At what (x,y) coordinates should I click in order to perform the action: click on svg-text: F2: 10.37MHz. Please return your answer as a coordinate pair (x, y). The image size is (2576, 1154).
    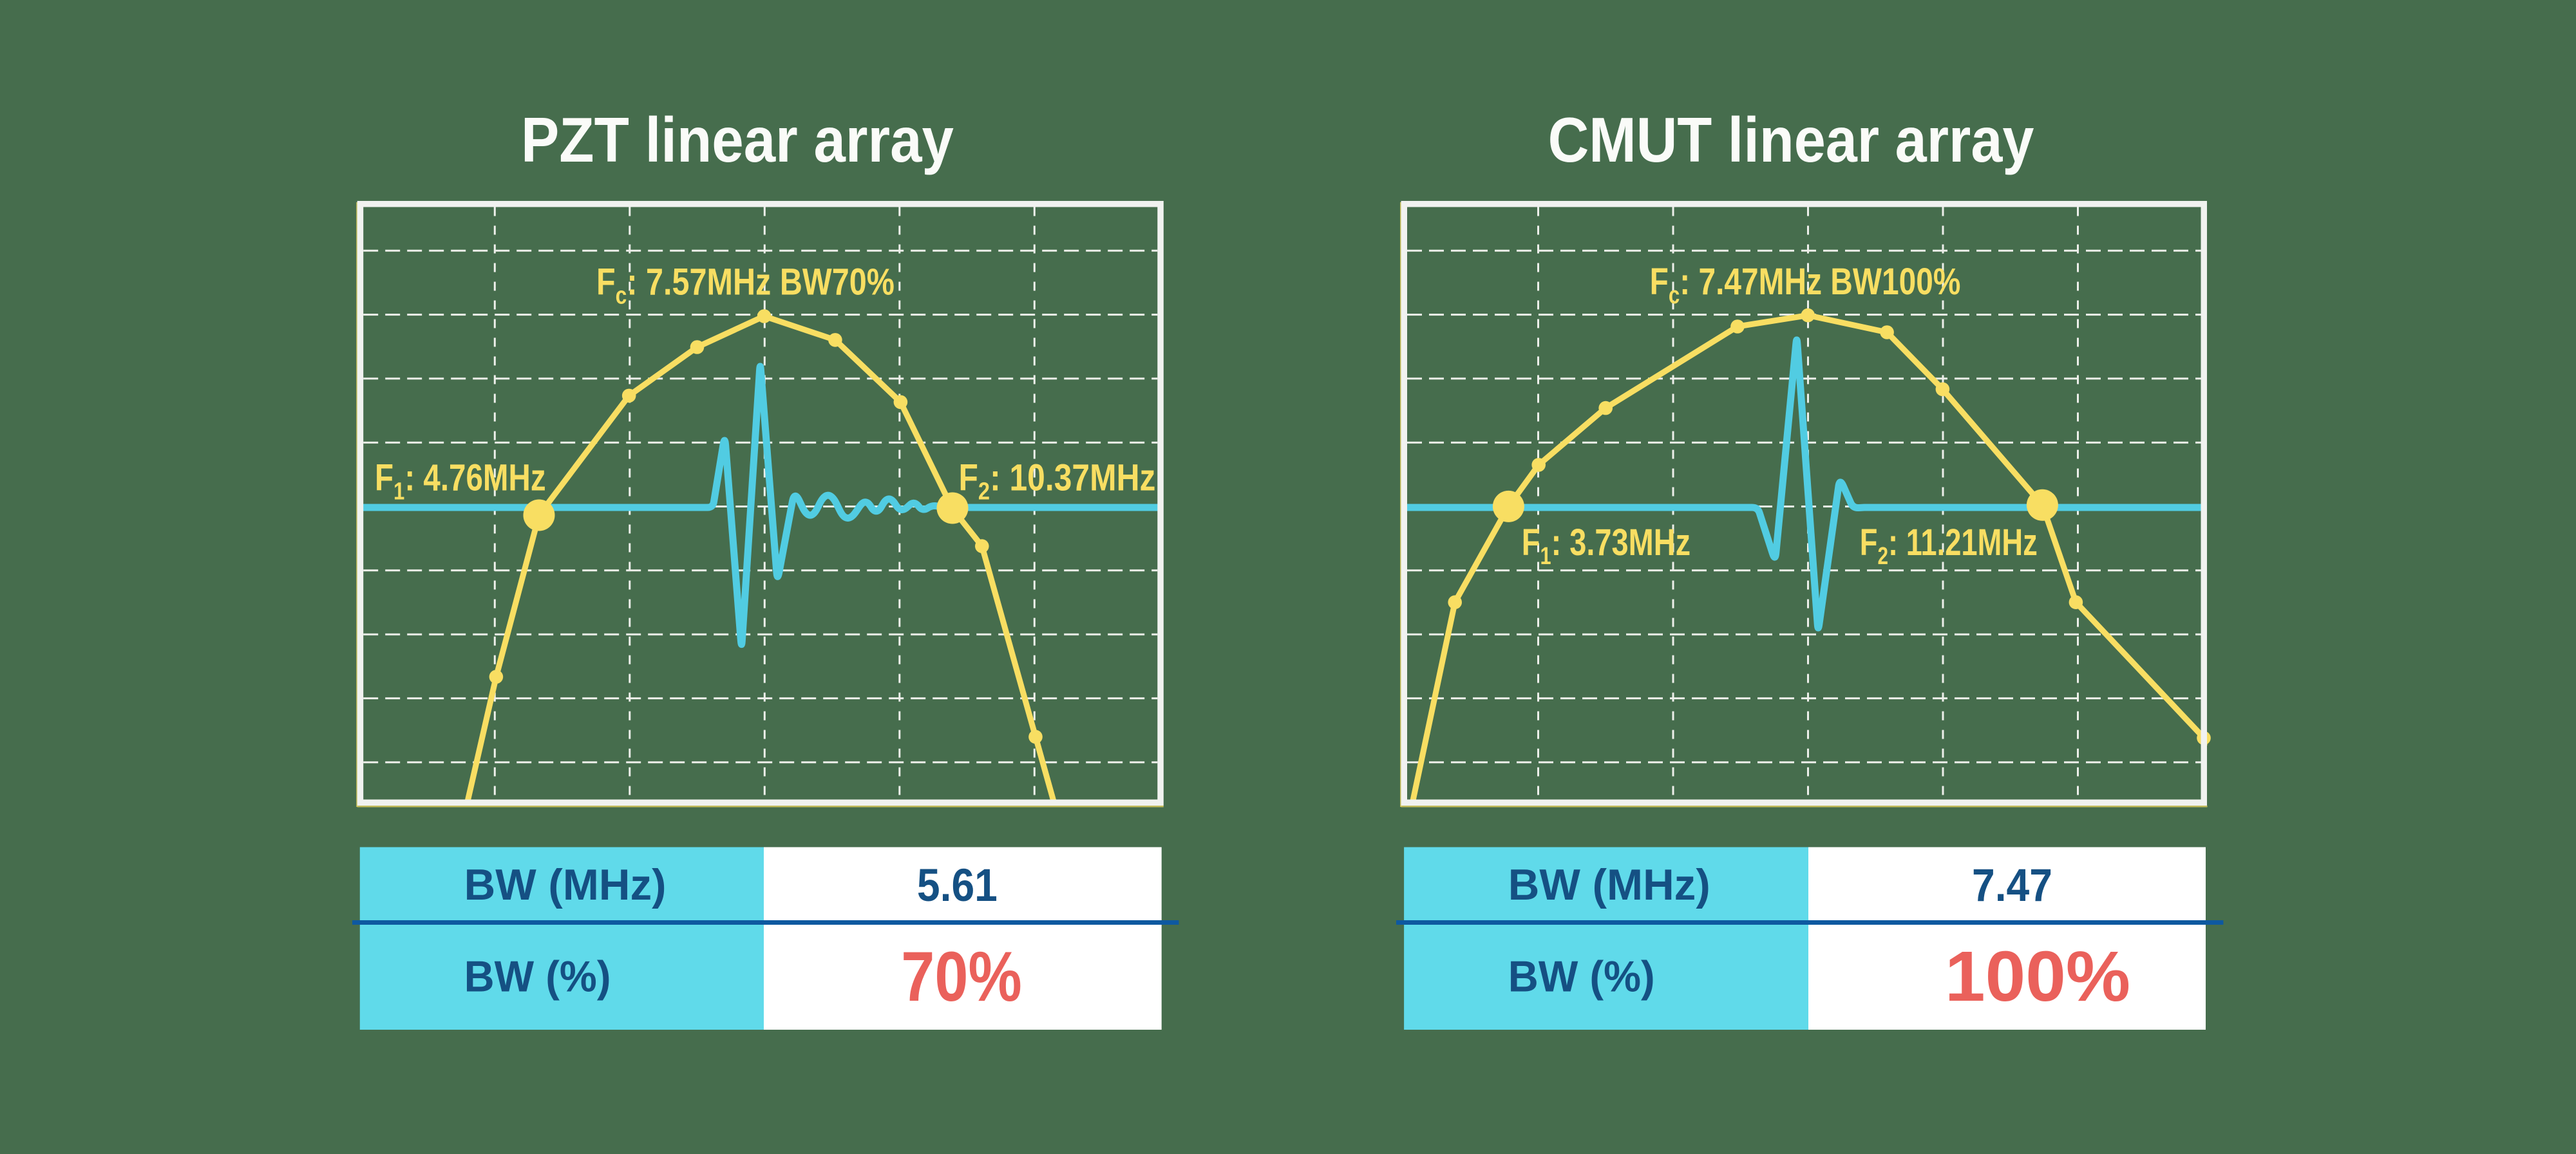
    Looking at the image, I should click on (1058, 481).